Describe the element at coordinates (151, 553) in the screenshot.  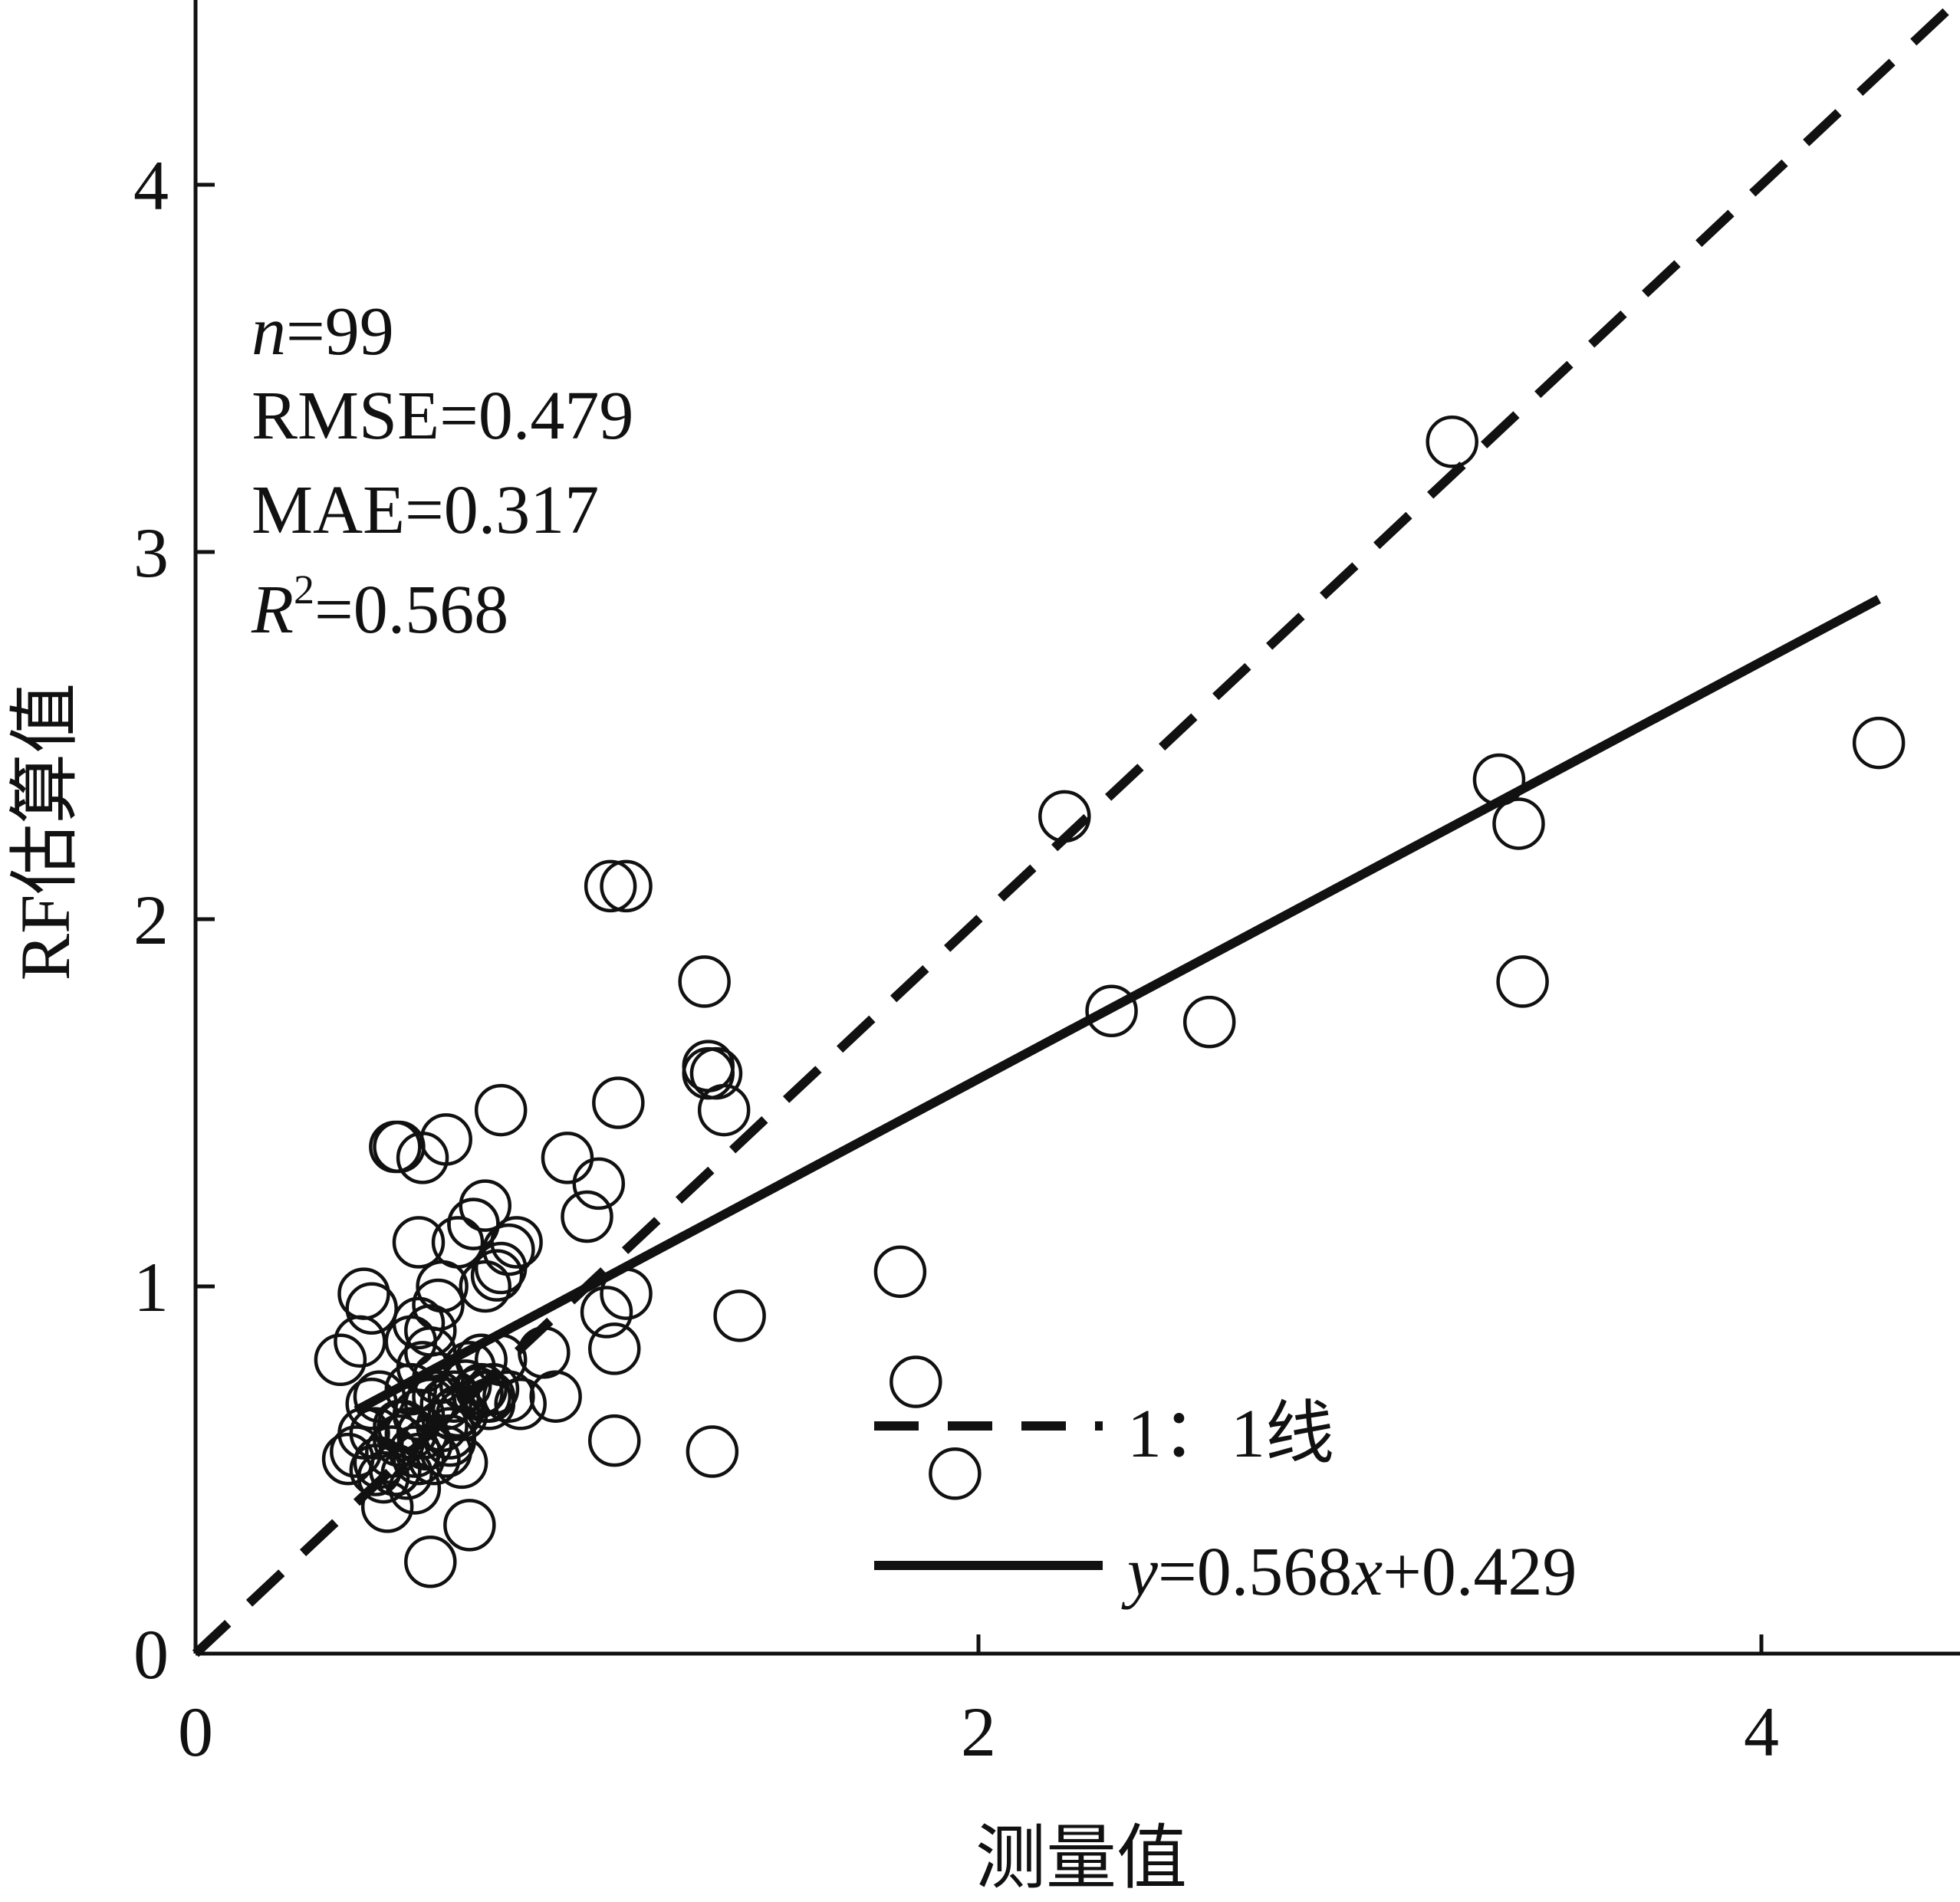
I see `y-tick-label: 3` at that location.